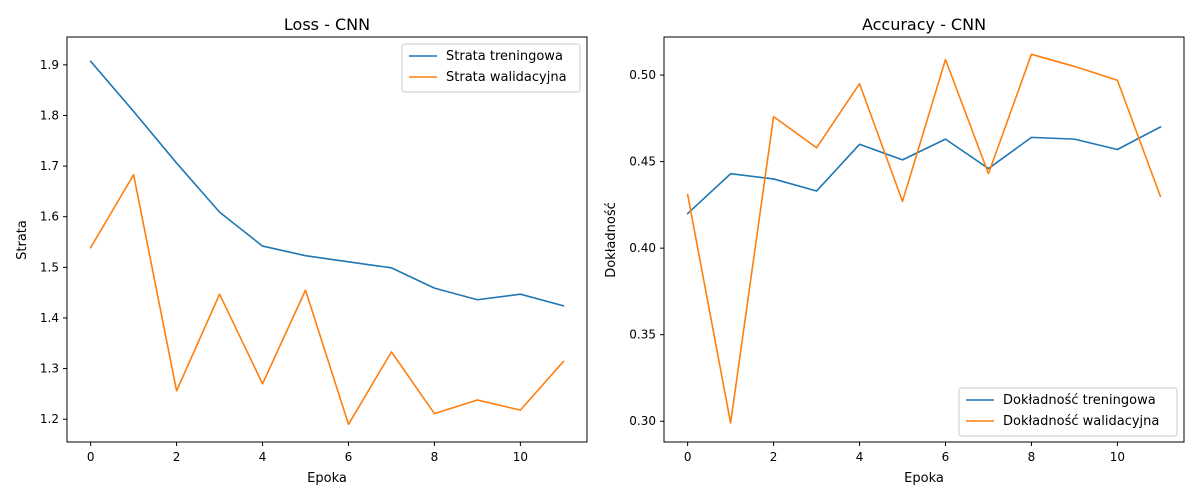 This screenshot has width=1200, height=500. I want to click on loss-ytick-label: 1.7, so click(49, 166).